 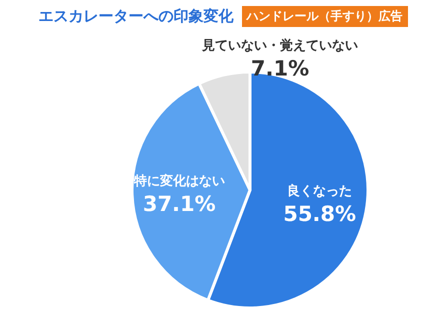 What do you see at coordinates (178, 180) in the screenshot?
I see `slice-label: 特に変化はない` at bounding box center [178, 180].